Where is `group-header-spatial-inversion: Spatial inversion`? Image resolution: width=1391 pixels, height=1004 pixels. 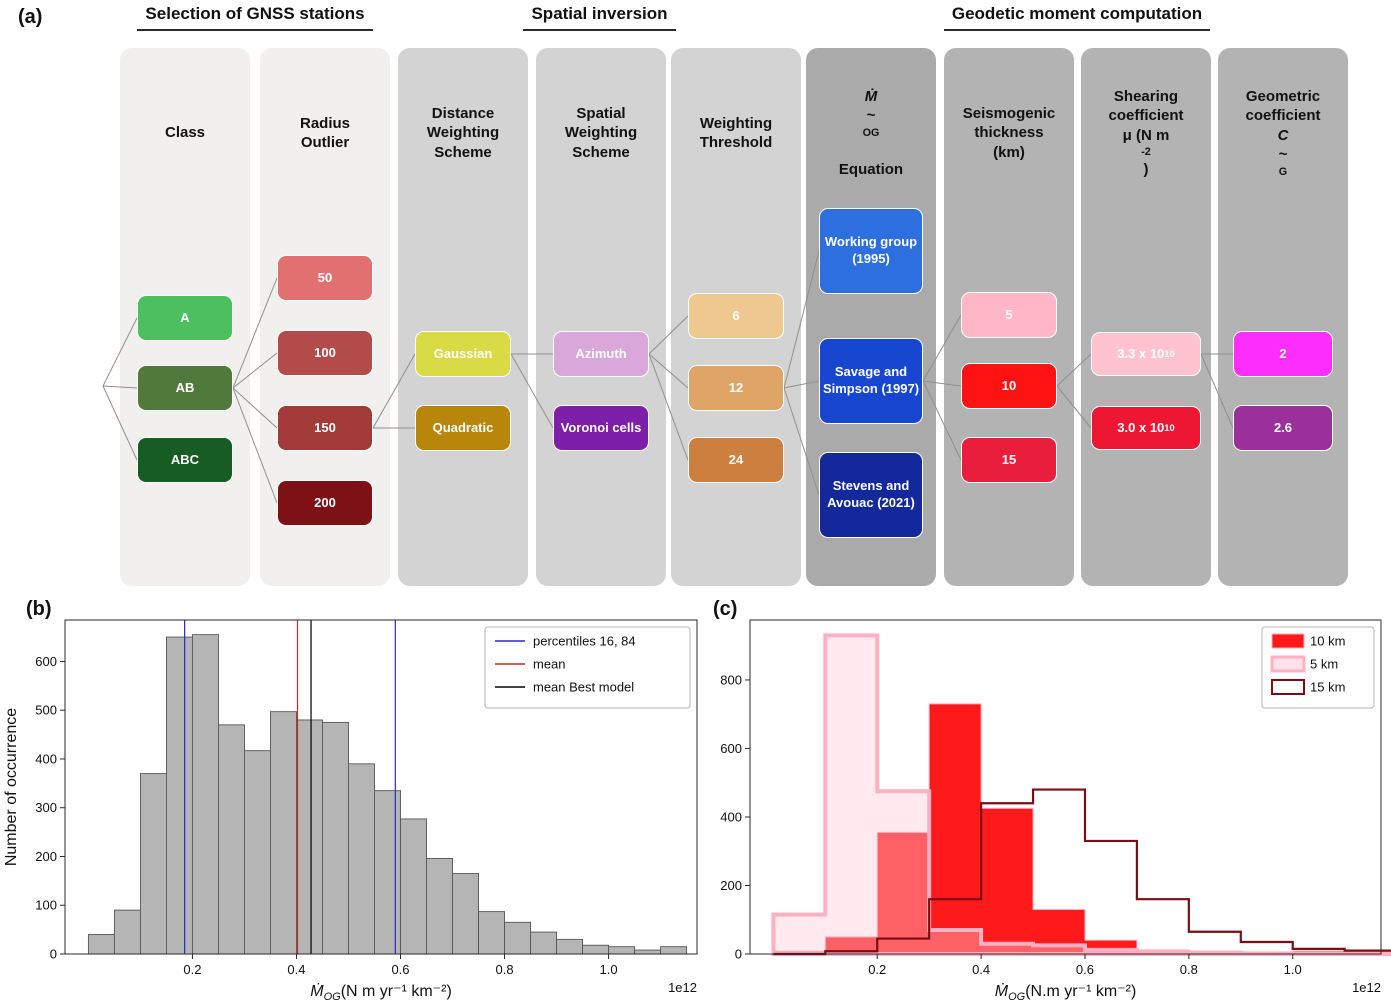 group-header-spatial-inversion: Spatial inversion is located at coordinates (599, 17).